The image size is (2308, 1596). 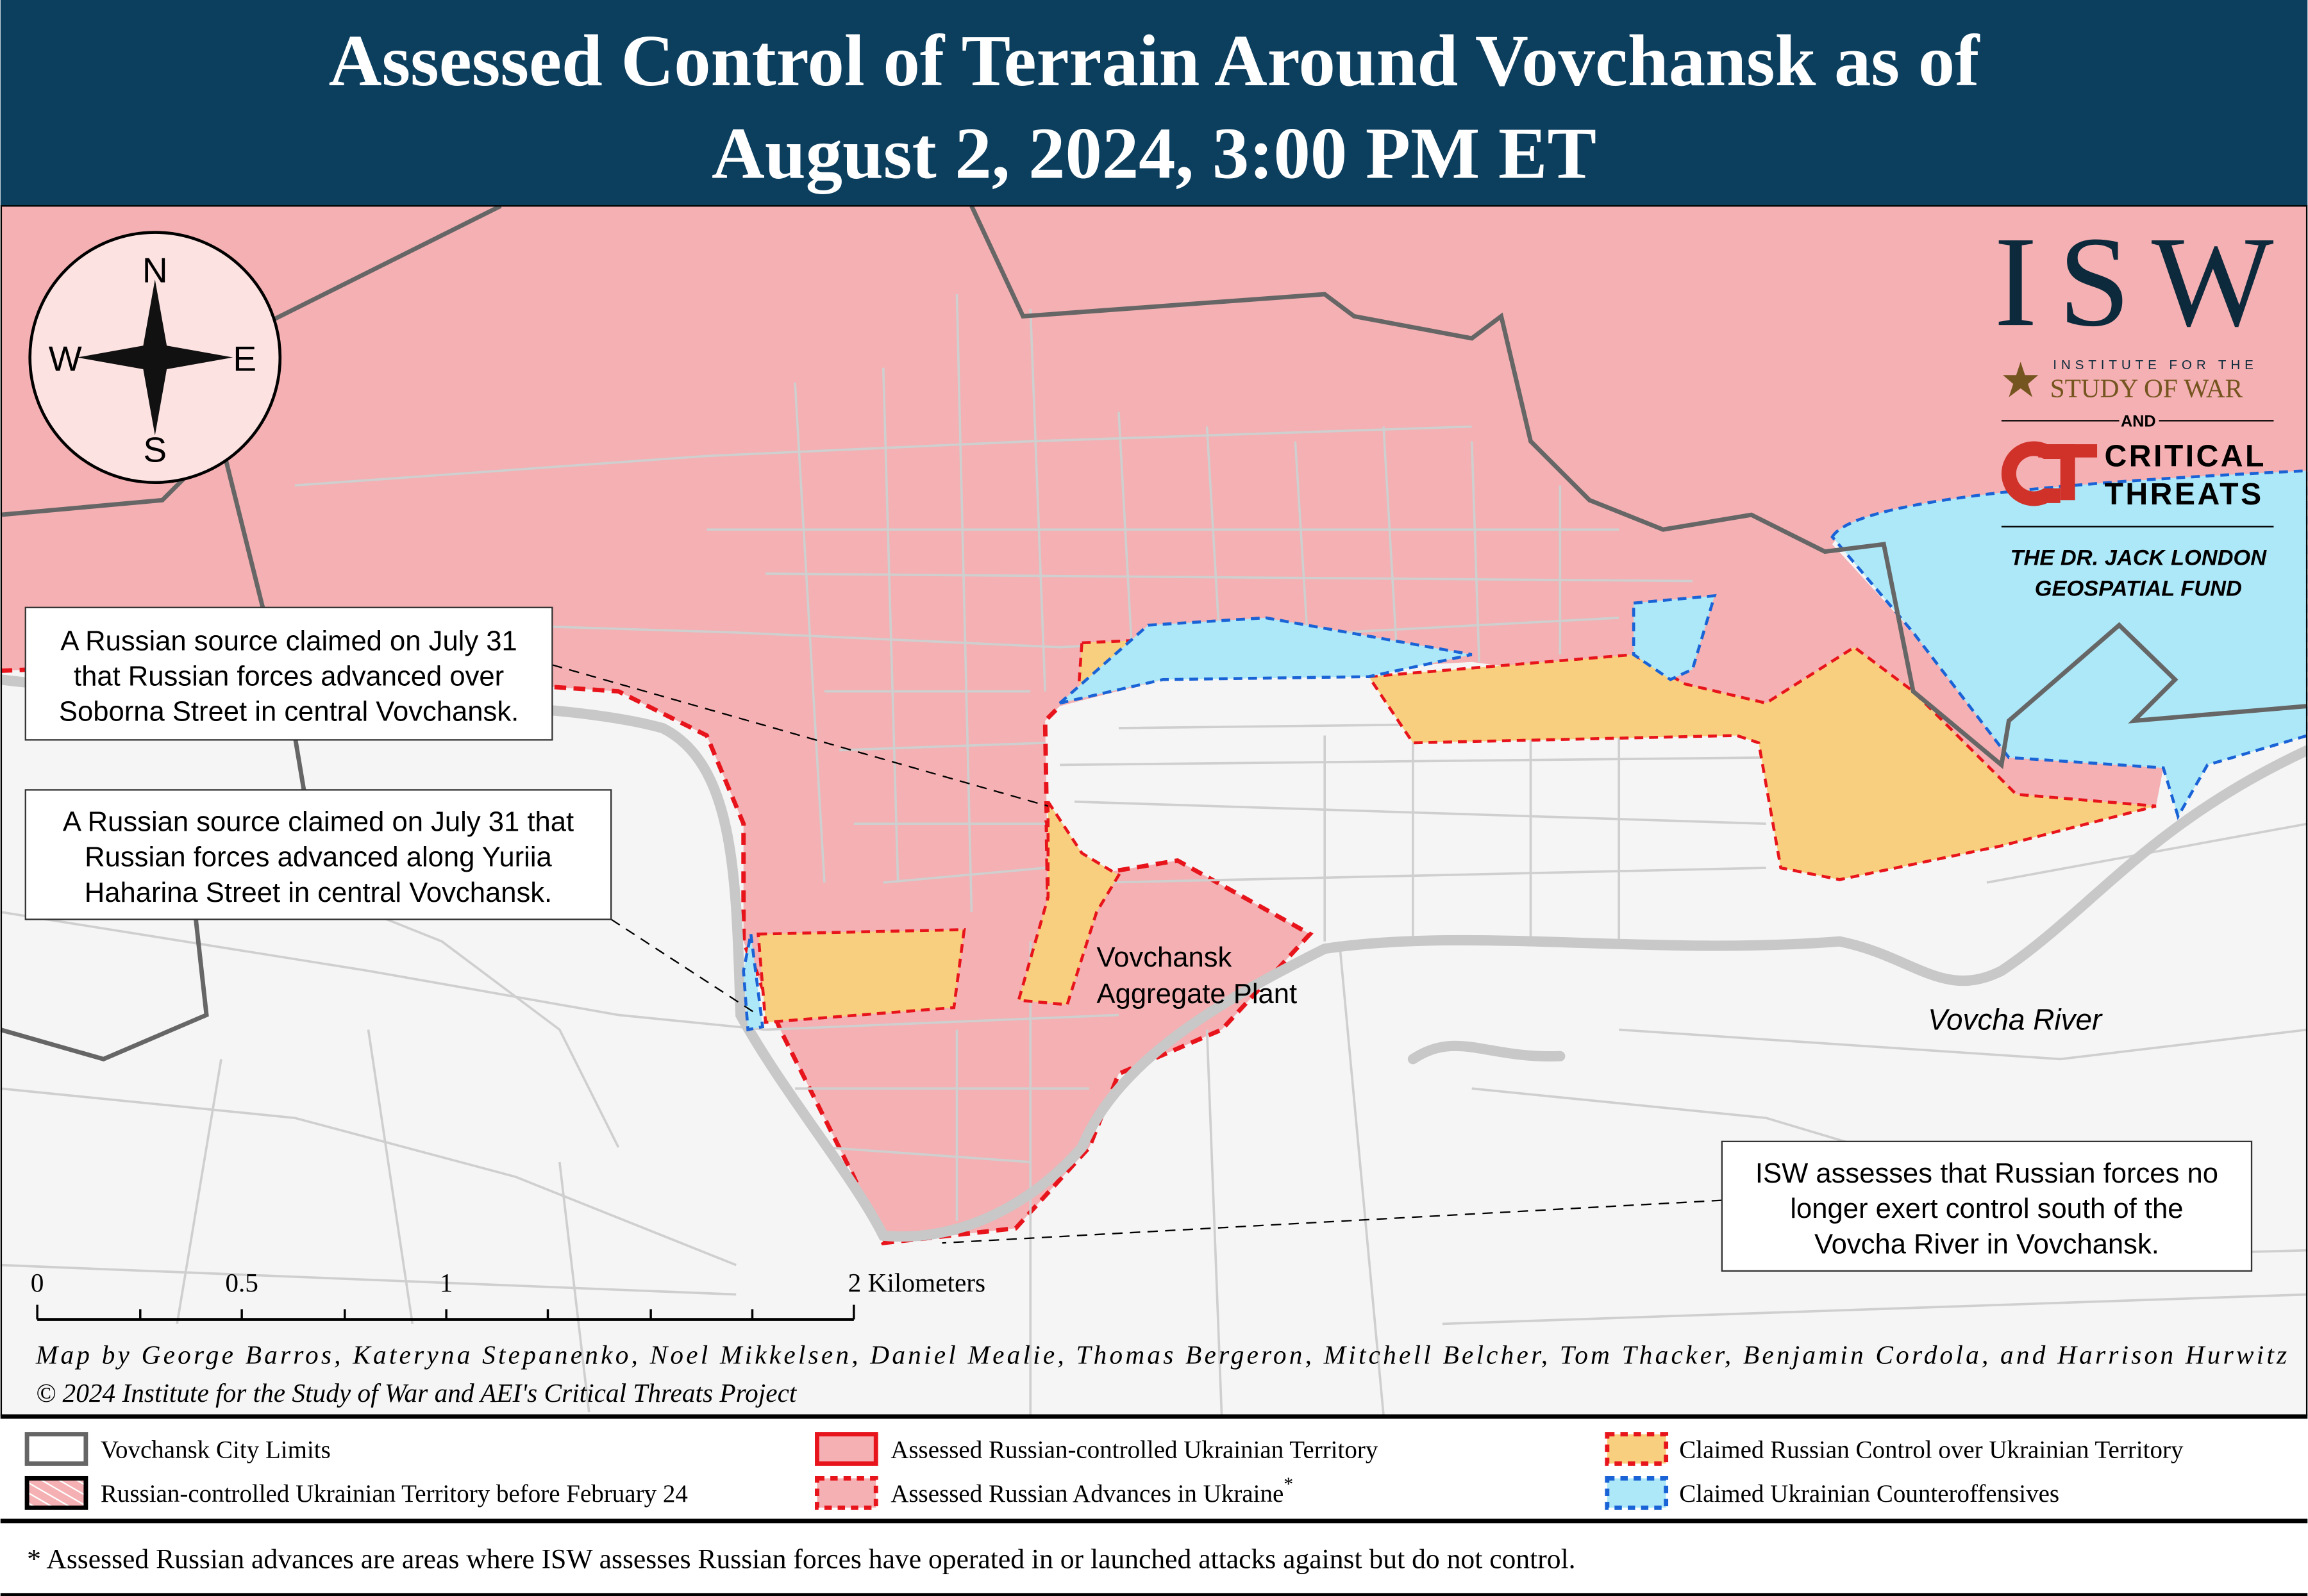 I want to click on blue-dashed-swatch, so click(x=1637, y=1492).